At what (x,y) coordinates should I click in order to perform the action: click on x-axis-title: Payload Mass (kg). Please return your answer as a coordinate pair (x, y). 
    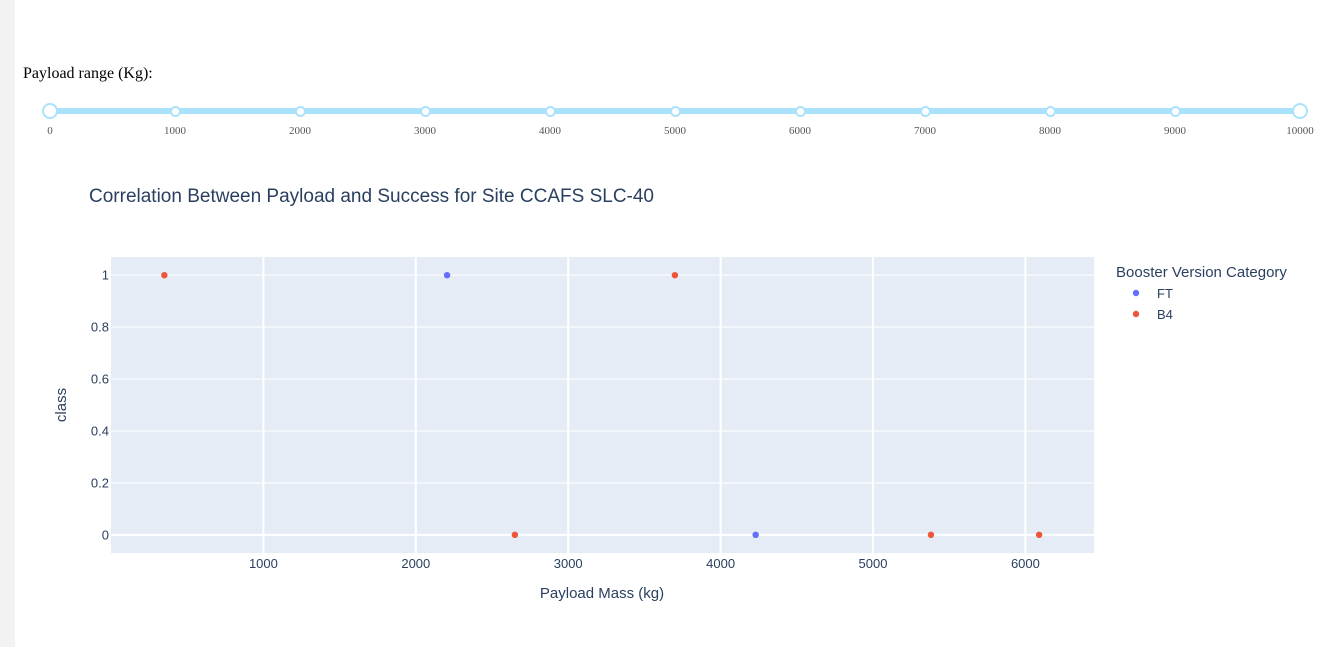
    Looking at the image, I should click on (602, 593).